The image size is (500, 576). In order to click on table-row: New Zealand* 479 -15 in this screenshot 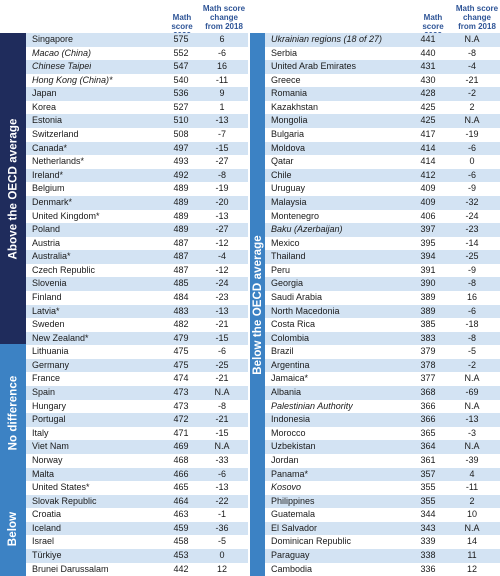, I will do `click(137, 338)`.